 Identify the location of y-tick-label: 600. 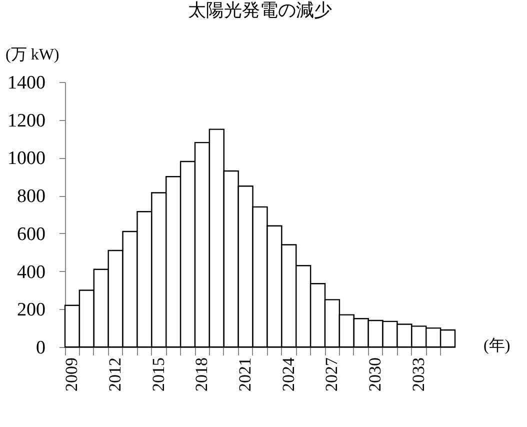
(31, 234).